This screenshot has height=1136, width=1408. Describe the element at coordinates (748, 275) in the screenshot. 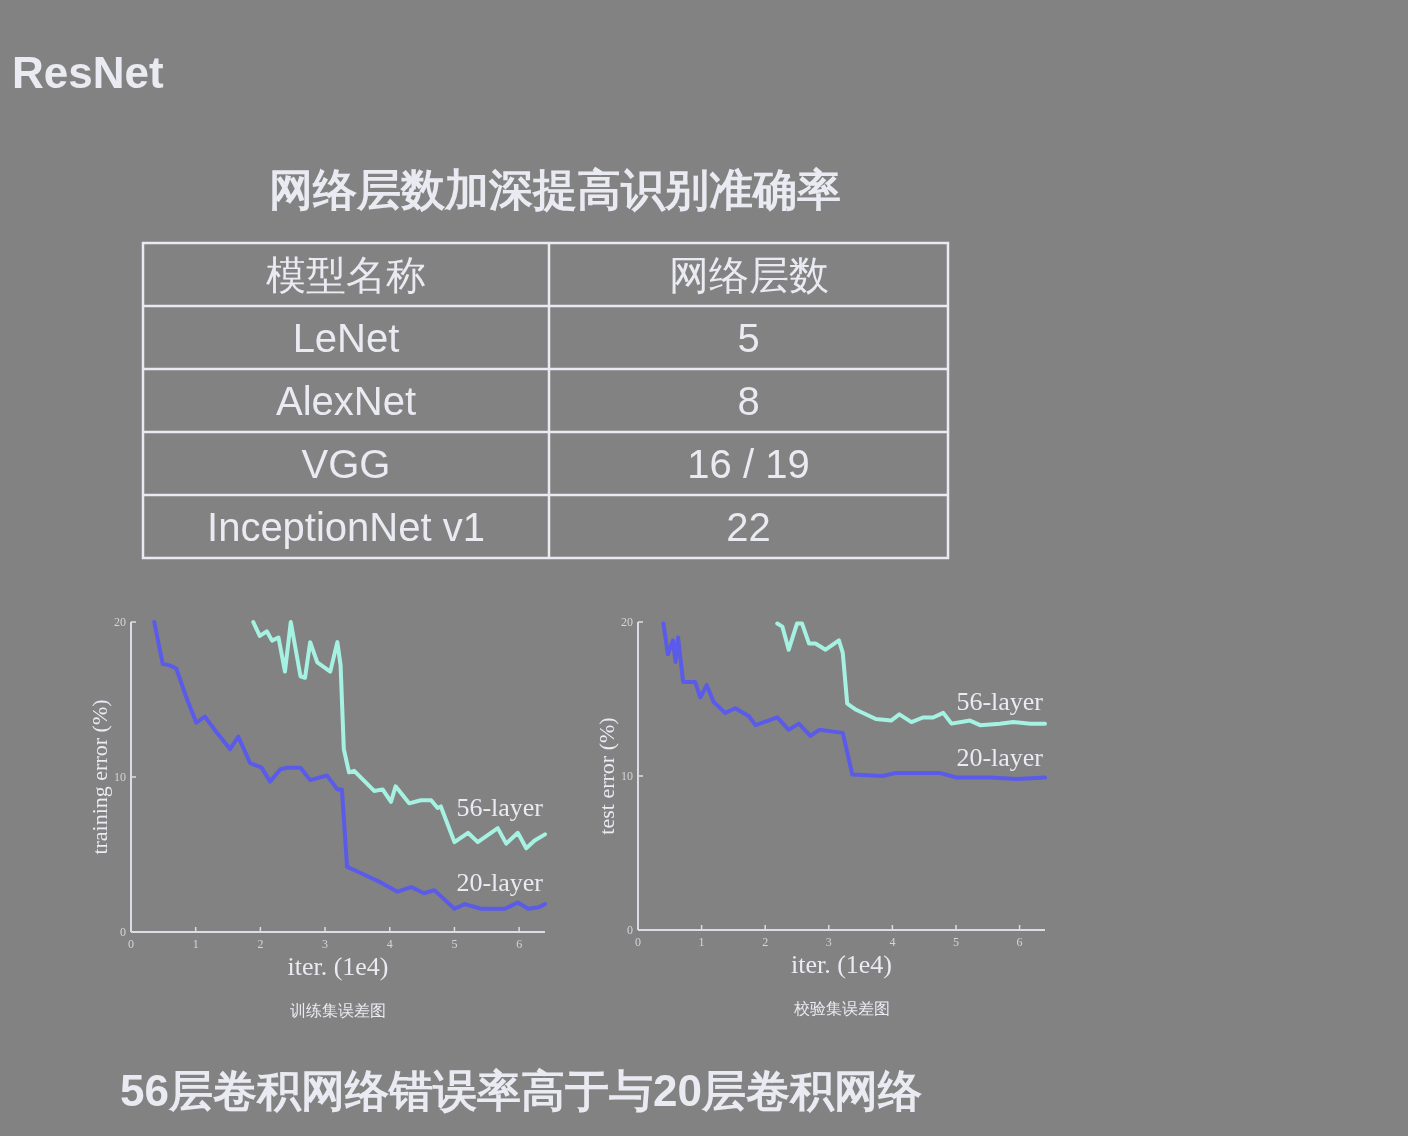

I see `column-header: 网络层数` at that location.